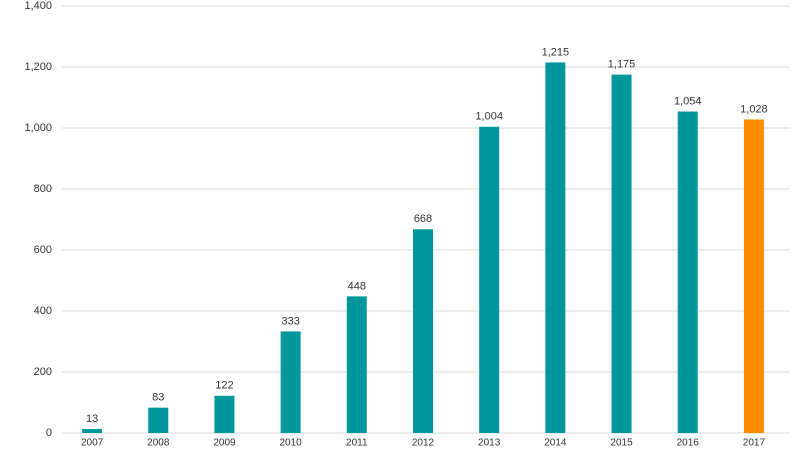 The height and width of the screenshot is (449, 800). I want to click on y-tick-label: 600, so click(43, 250).